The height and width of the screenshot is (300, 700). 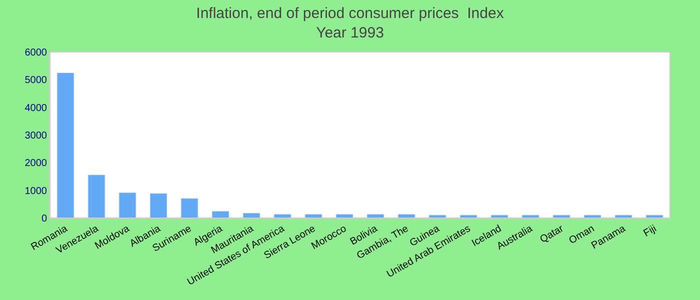 I want to click on chart-subtitle: Year 1993, so click(x=350, y=33).